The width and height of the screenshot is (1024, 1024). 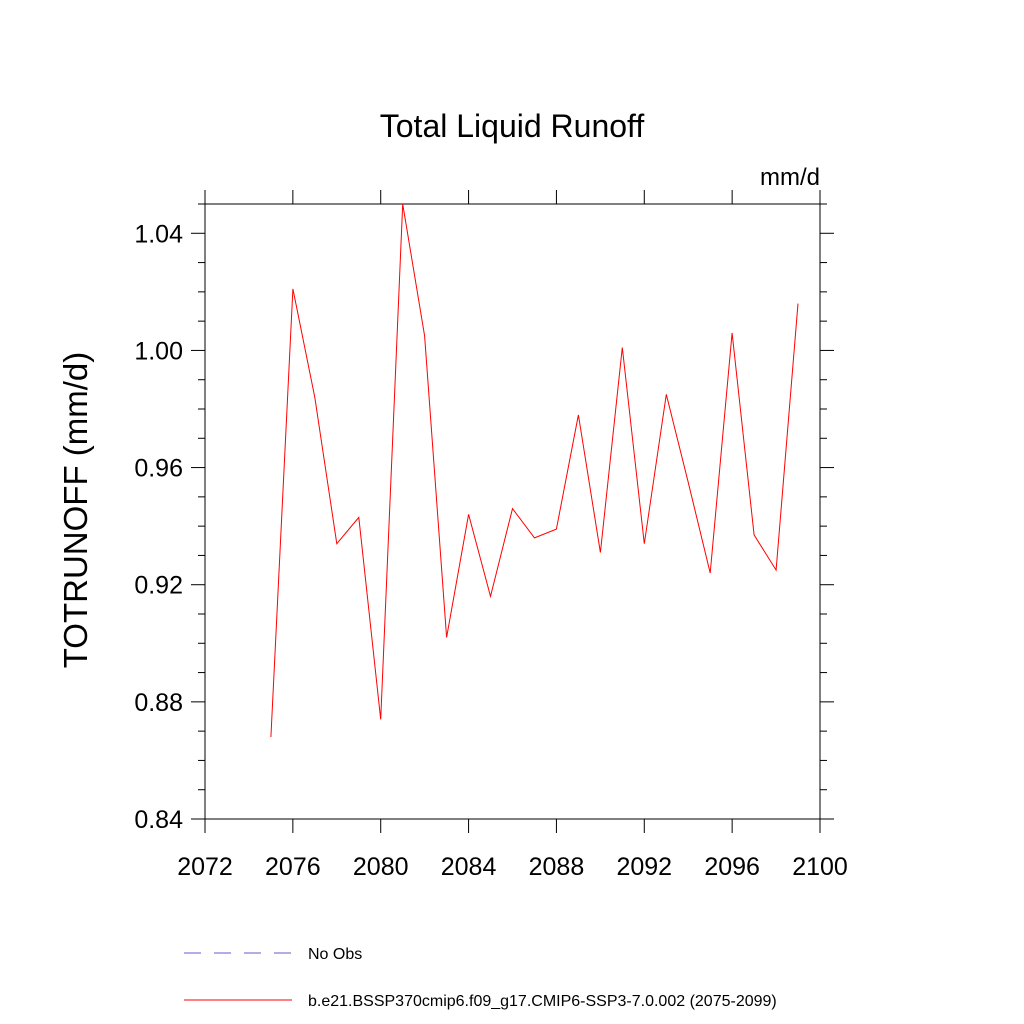 What do you see at coordinates (644, 867) in the screenshot?
I see `x-tick-label: 2092` at bounding box center [644, 867].